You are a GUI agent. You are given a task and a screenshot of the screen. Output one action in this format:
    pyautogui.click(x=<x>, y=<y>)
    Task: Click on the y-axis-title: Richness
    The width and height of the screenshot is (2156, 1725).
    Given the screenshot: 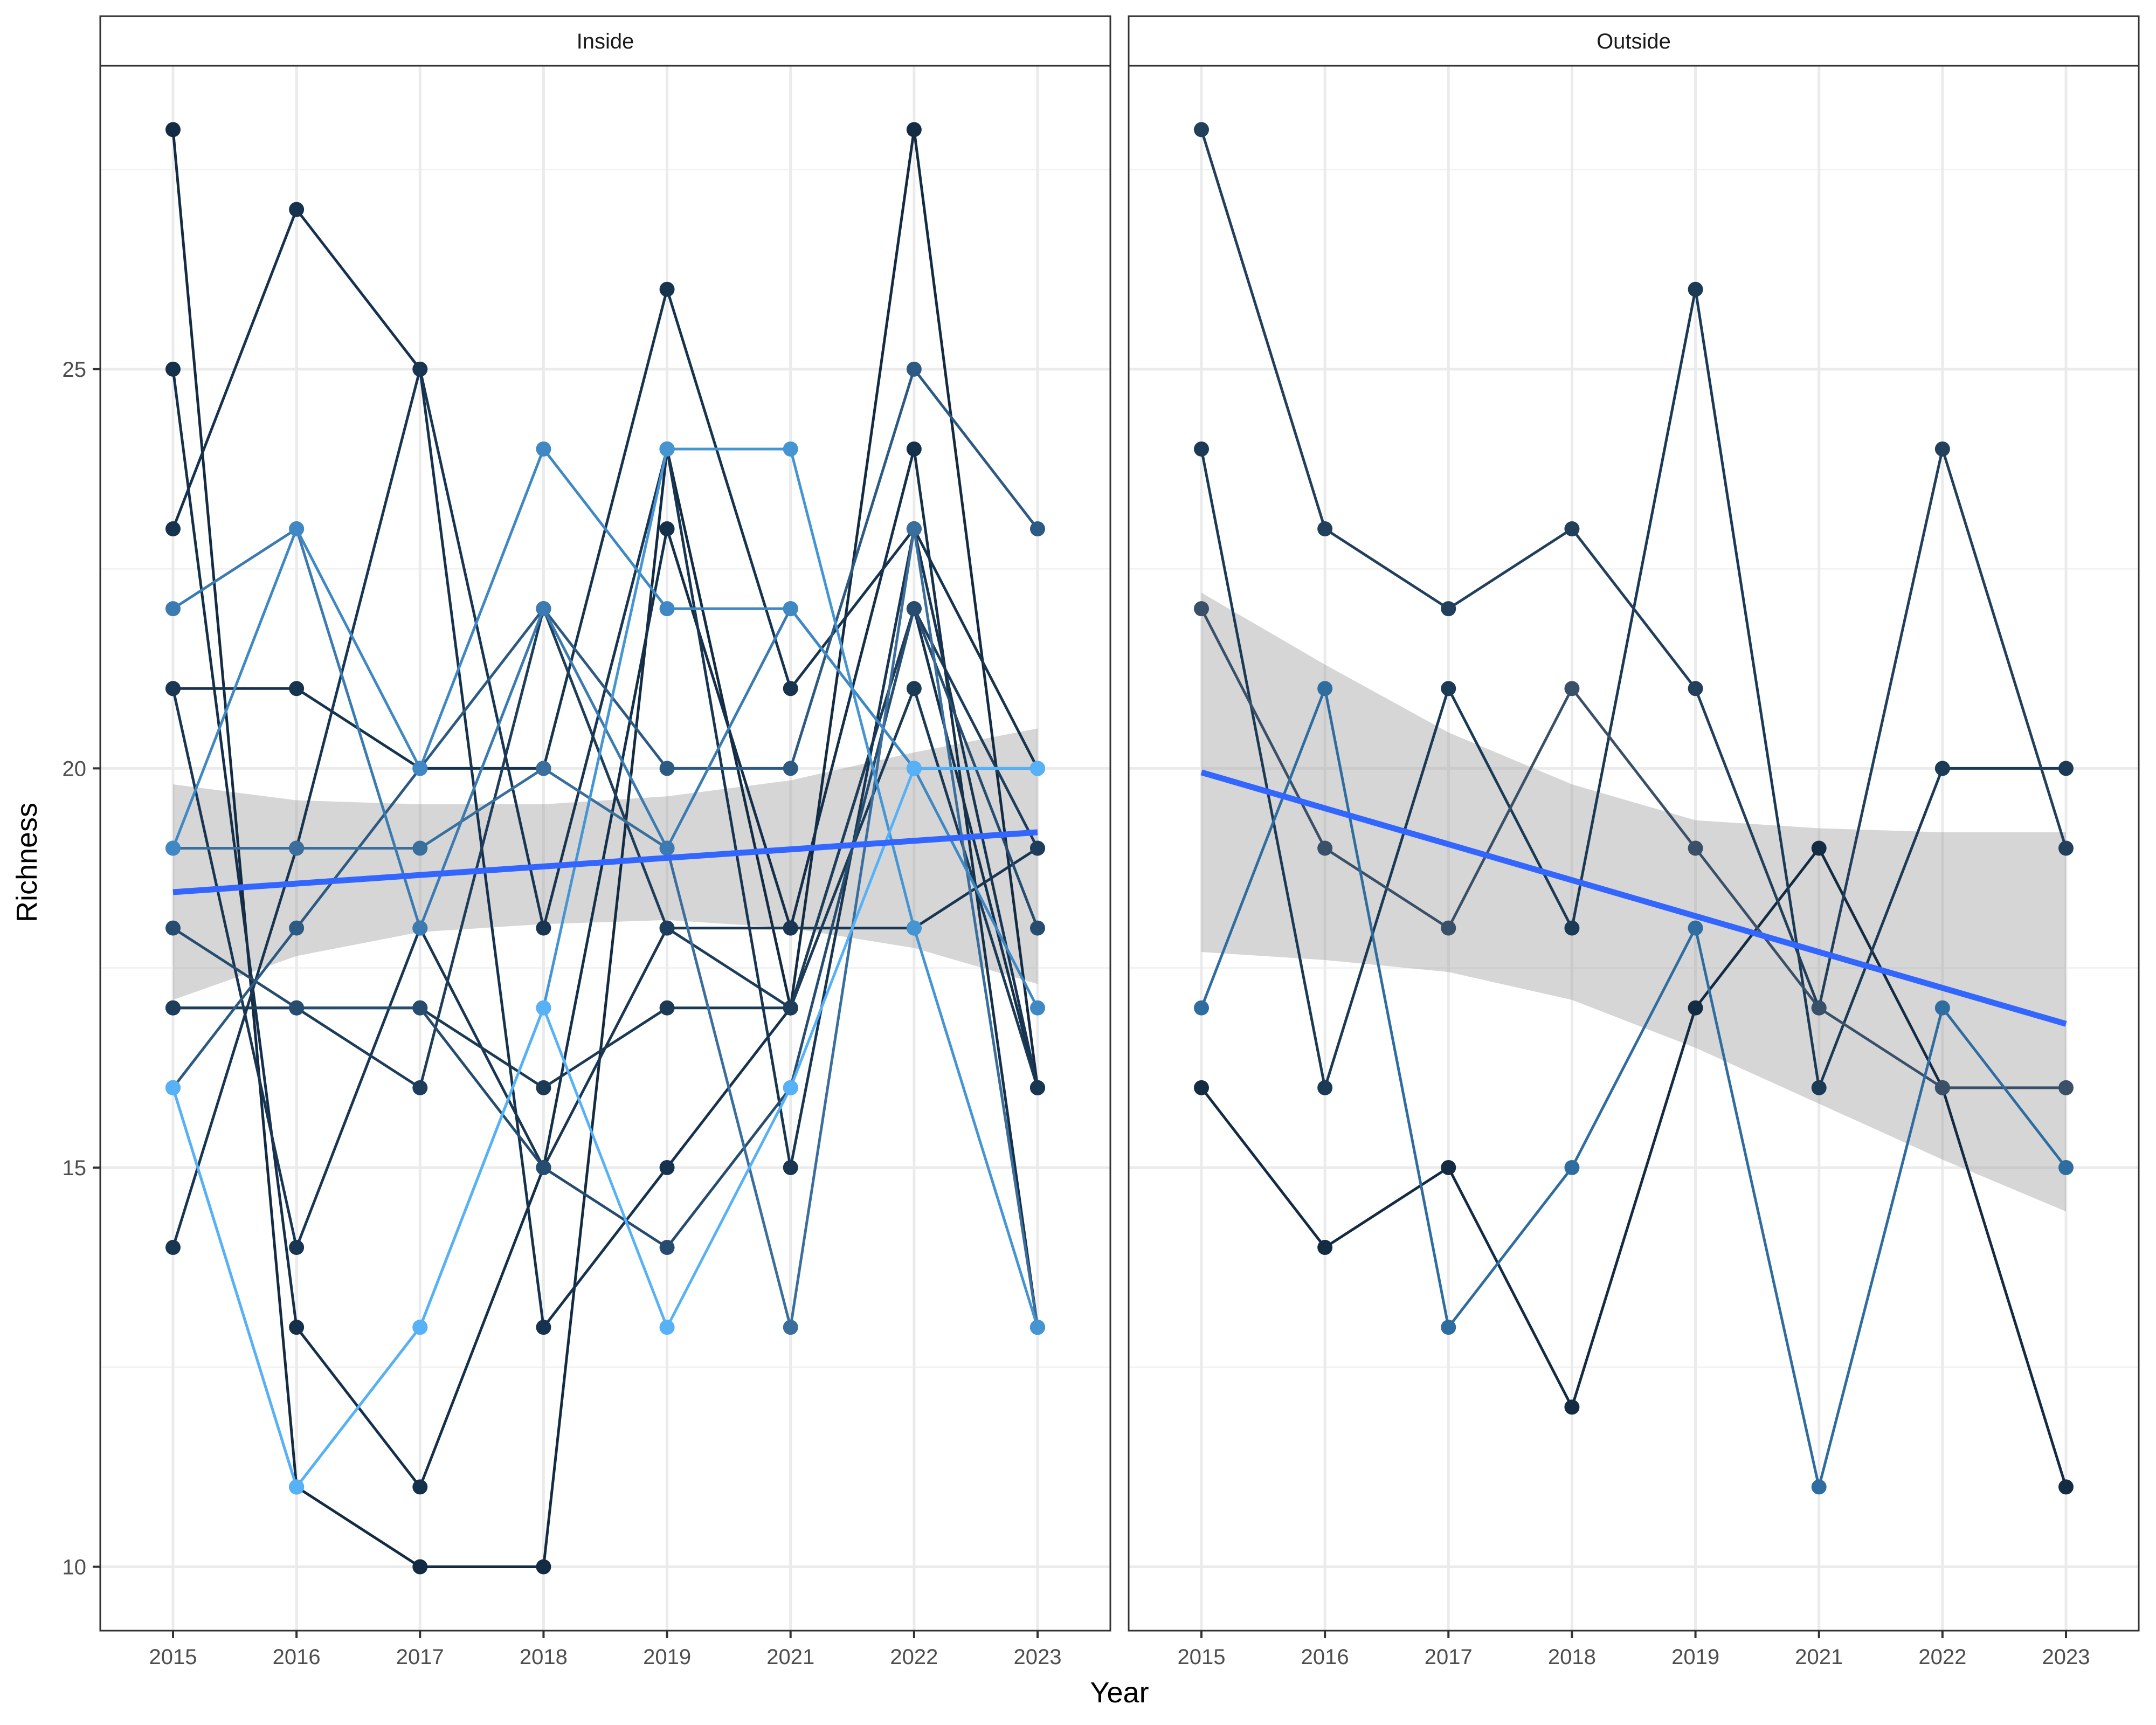 What is the action you would take?
    pyautogui.click(x=27, y=862)
    